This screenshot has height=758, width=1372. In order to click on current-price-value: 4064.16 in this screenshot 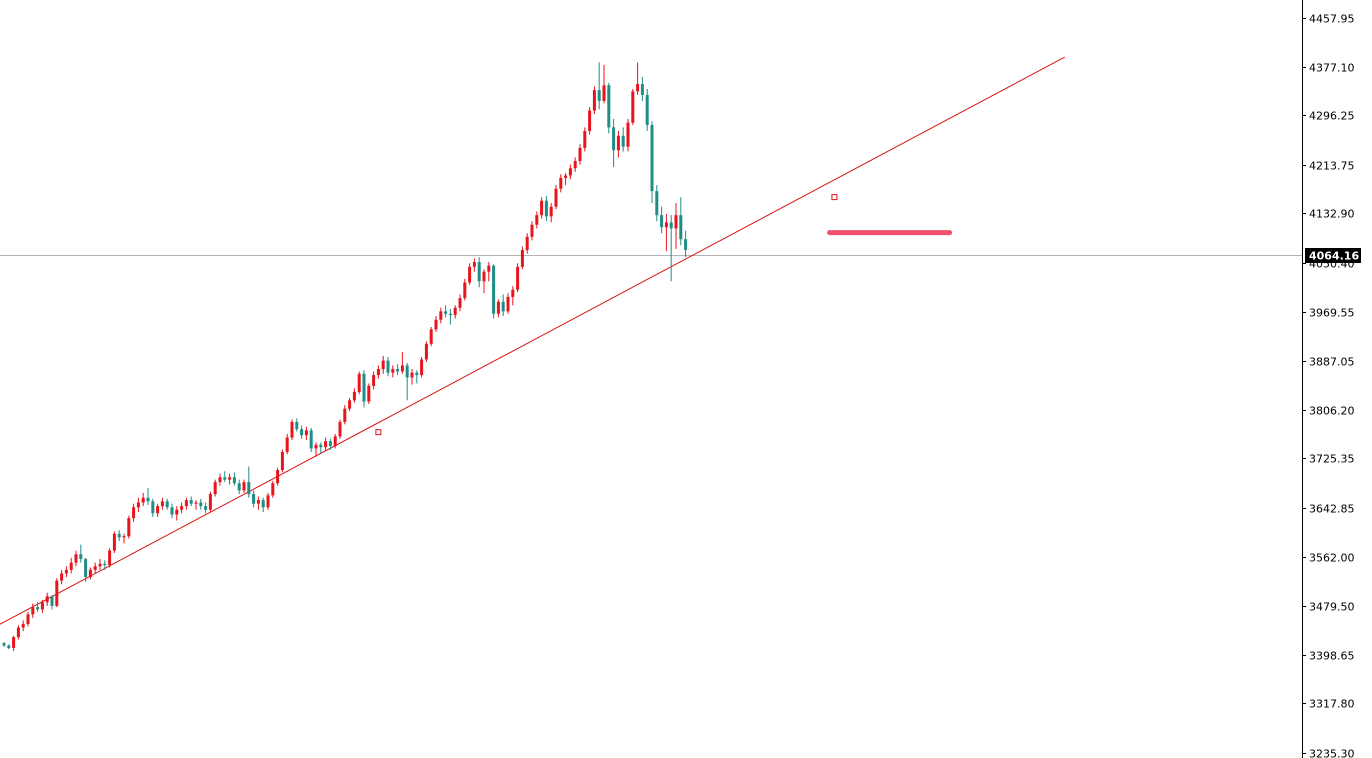, I will do `click(1334, 256)`.